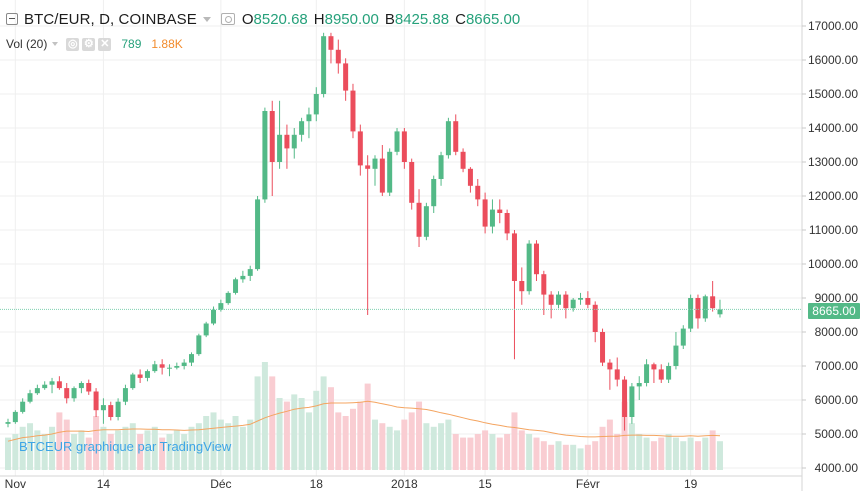 Image resolution: width=868 pixels, height=491 pixels. I want to click on last-price-tag: 8665.00, so click(834, 311).